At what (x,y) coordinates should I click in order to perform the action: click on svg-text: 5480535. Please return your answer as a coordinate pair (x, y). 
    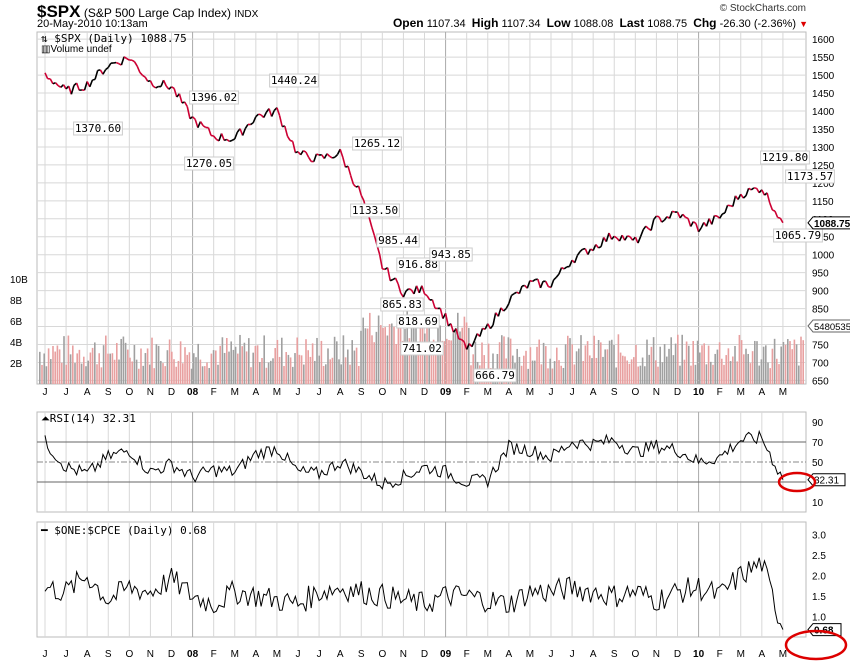
    Looking at the image, I should click on (832, 327).